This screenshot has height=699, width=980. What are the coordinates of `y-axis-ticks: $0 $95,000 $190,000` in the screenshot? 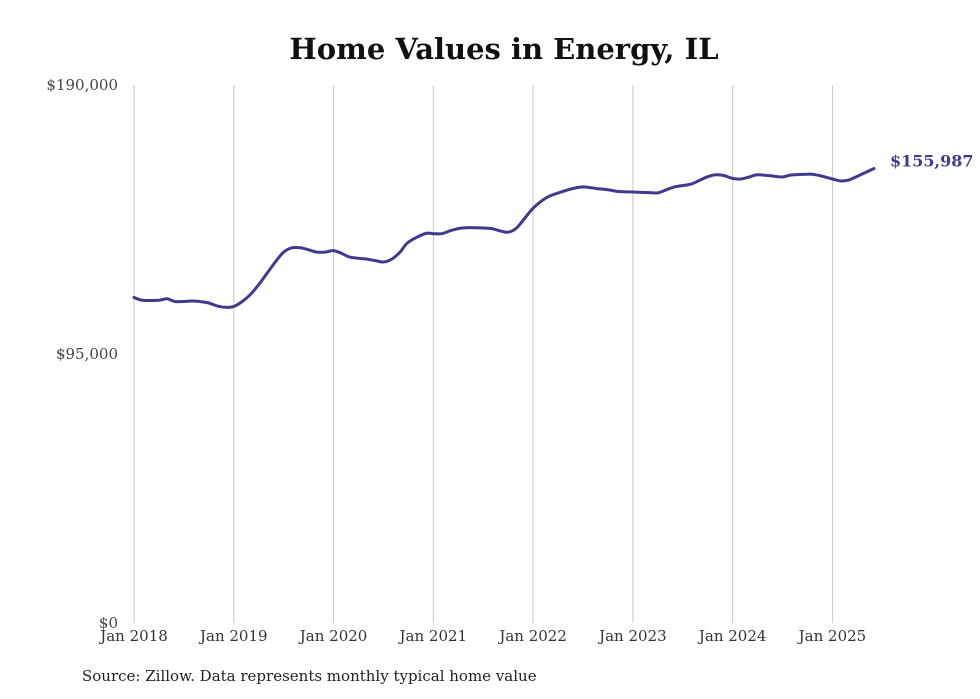 It's located at (82, 354).